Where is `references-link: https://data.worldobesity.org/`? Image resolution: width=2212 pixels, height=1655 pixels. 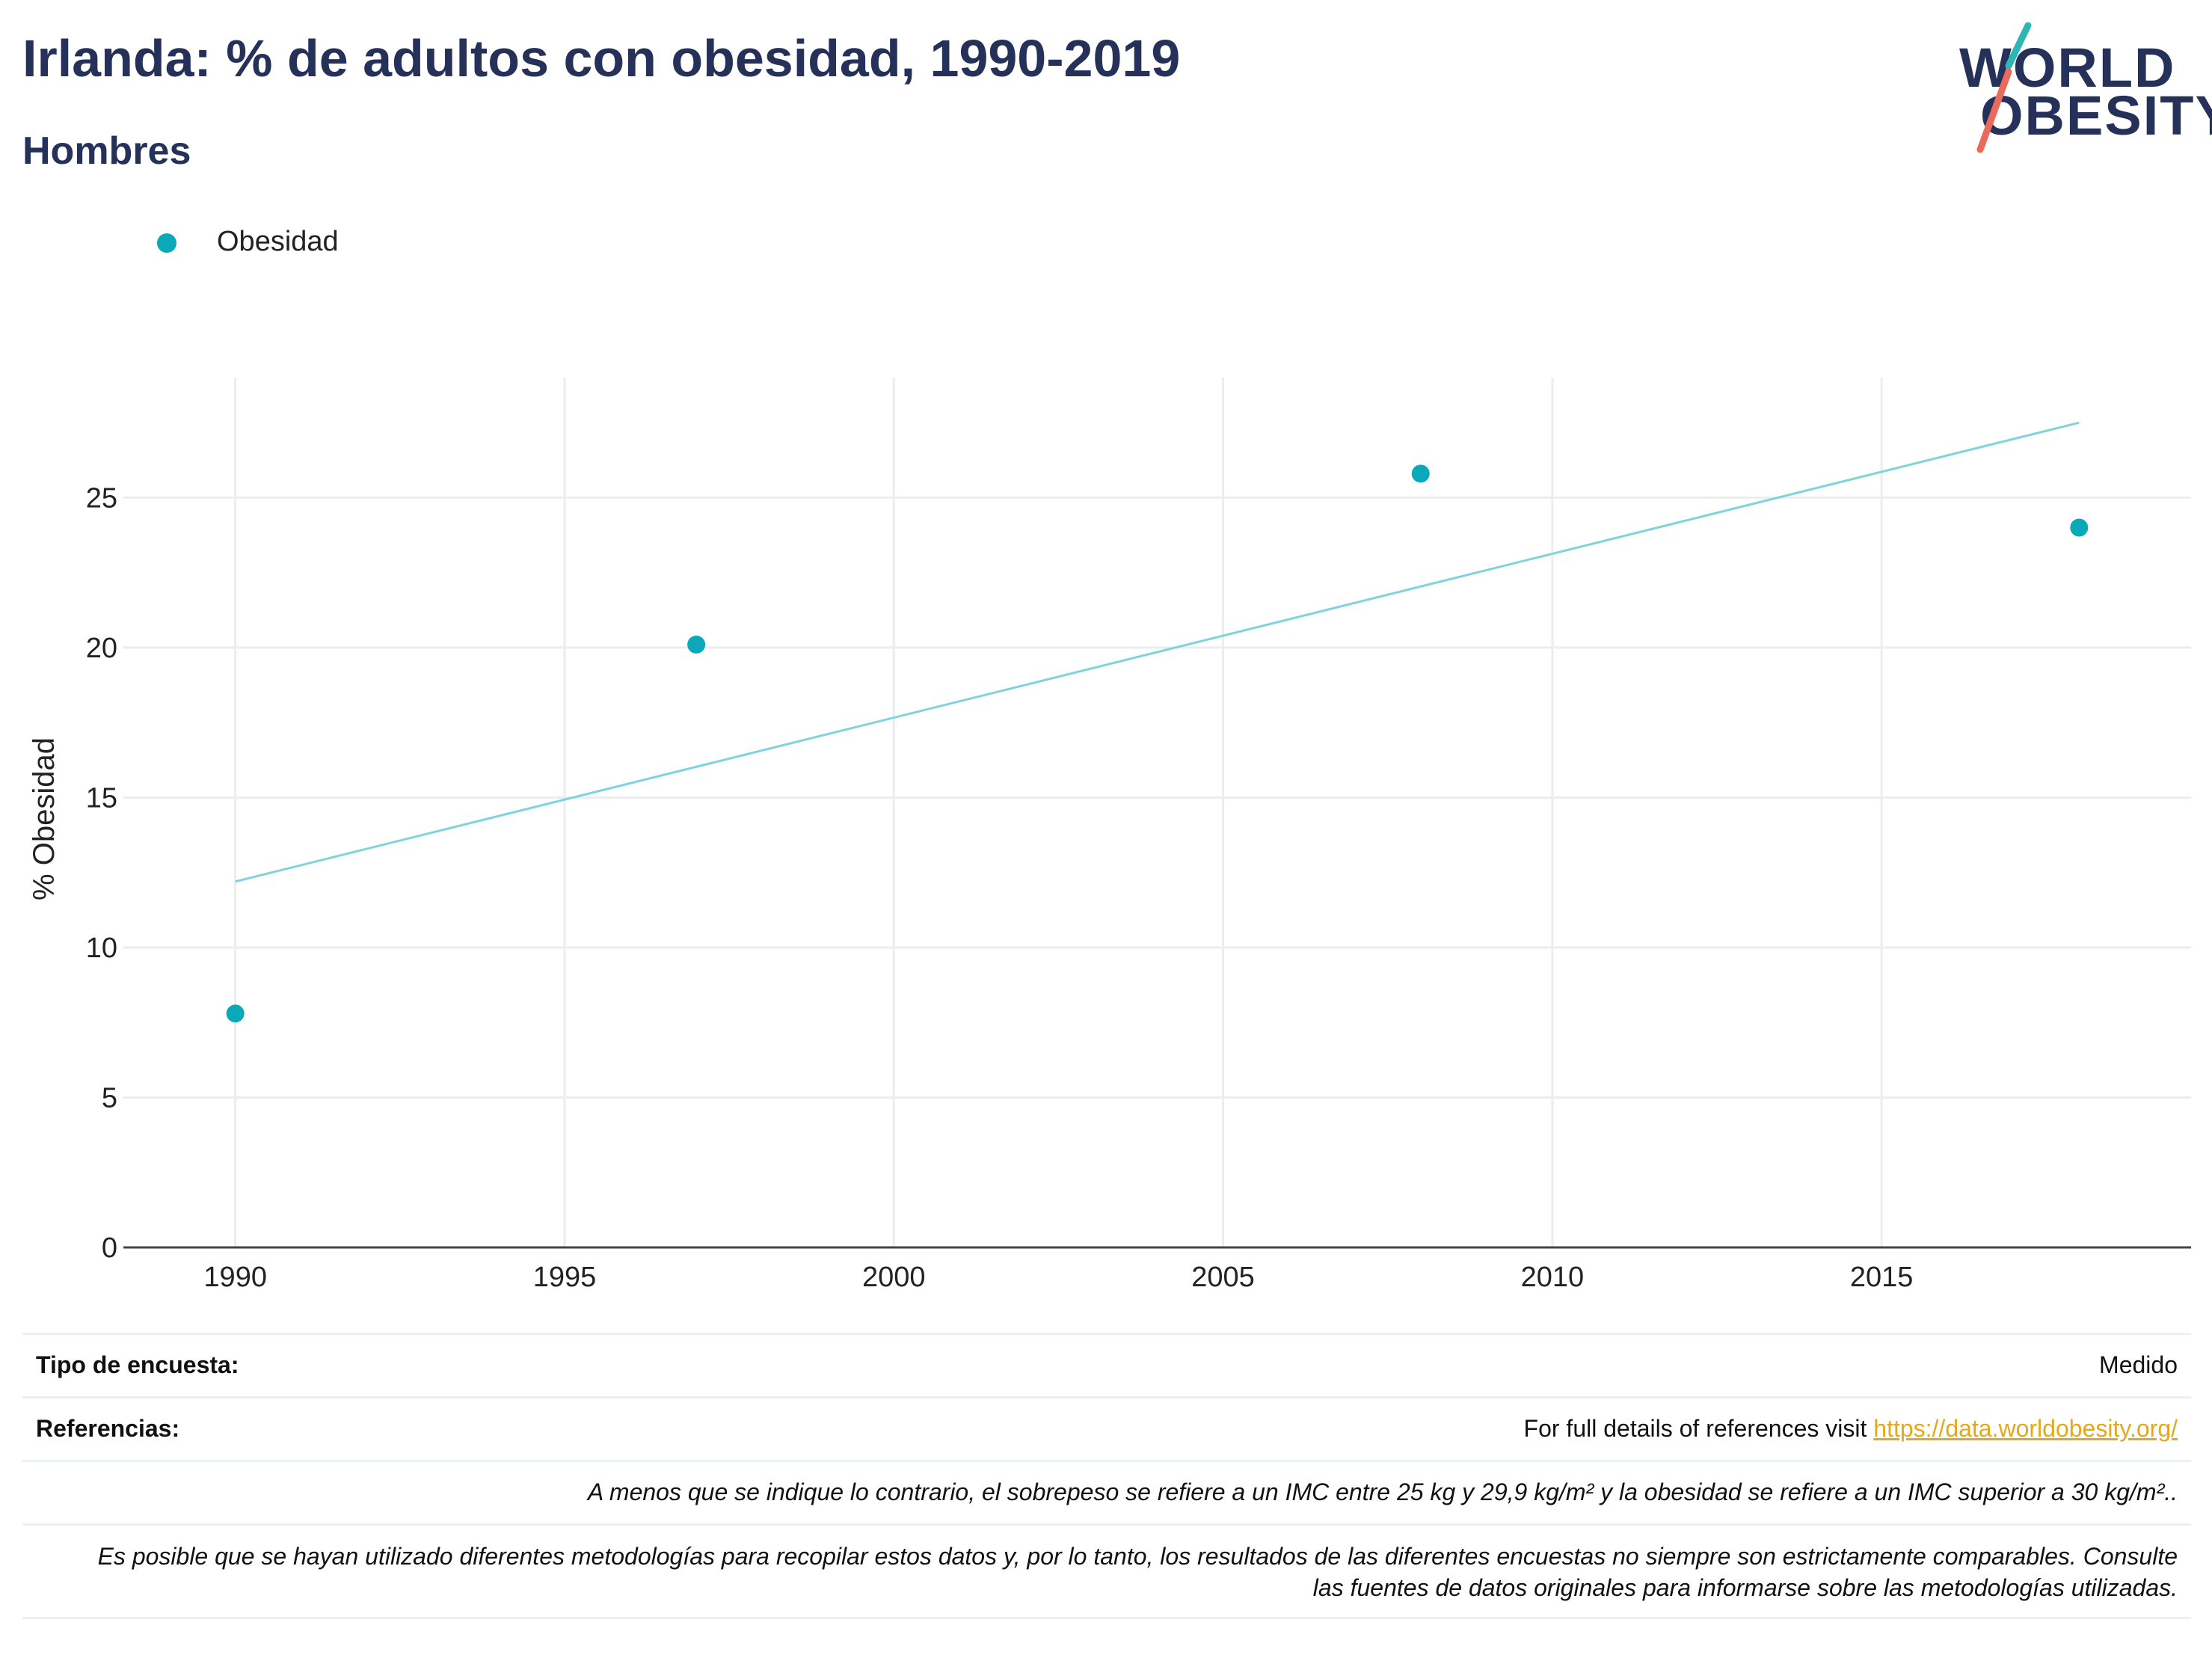
references-link: https://data.worldobesity.org/ is located at coordinates (2025, 1428).